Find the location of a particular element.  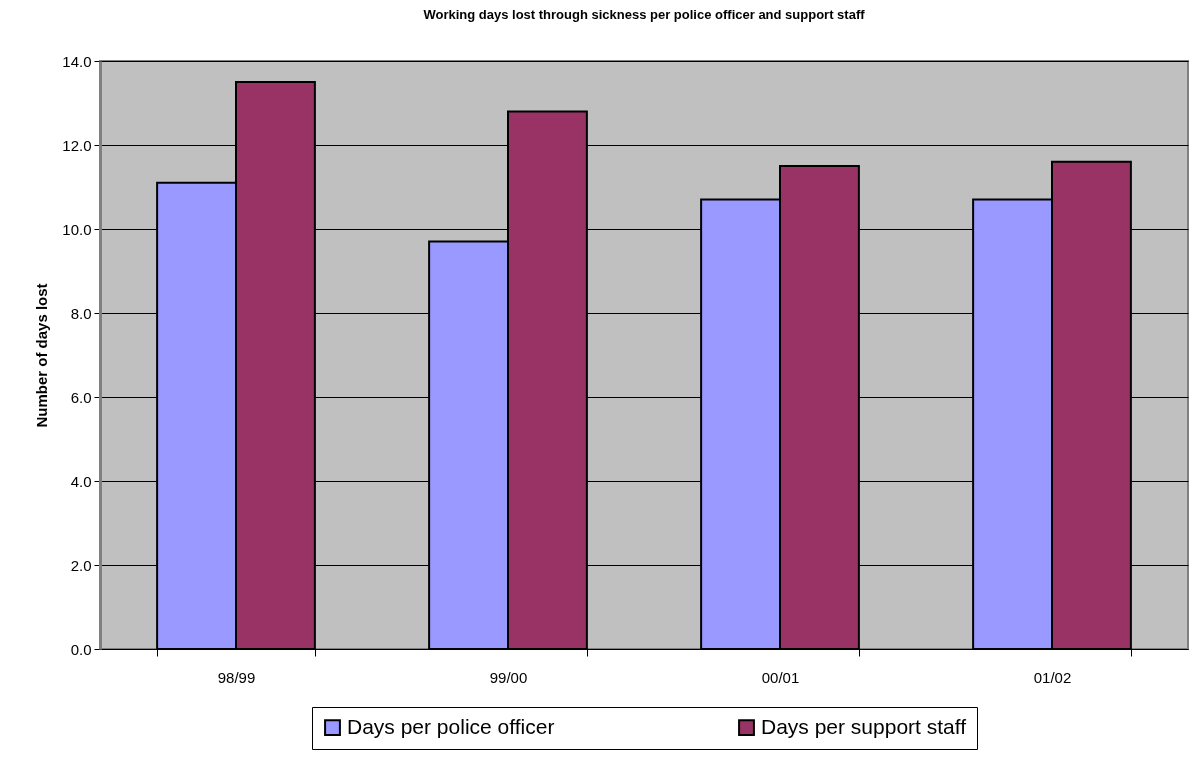

y-tick-label: 8.0 is located at coordinates (81, 313).